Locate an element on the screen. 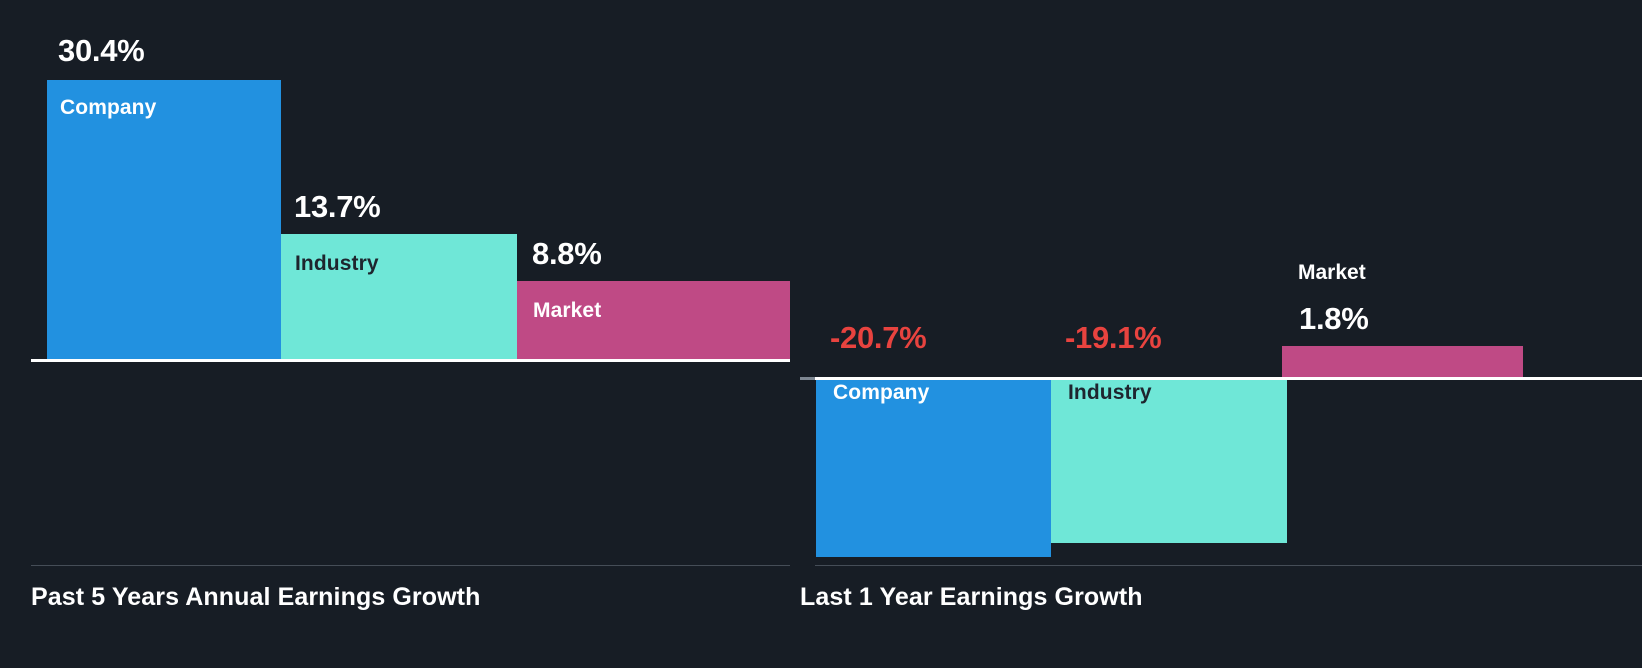  footer-divider-left is located at coordinates (410, 565).